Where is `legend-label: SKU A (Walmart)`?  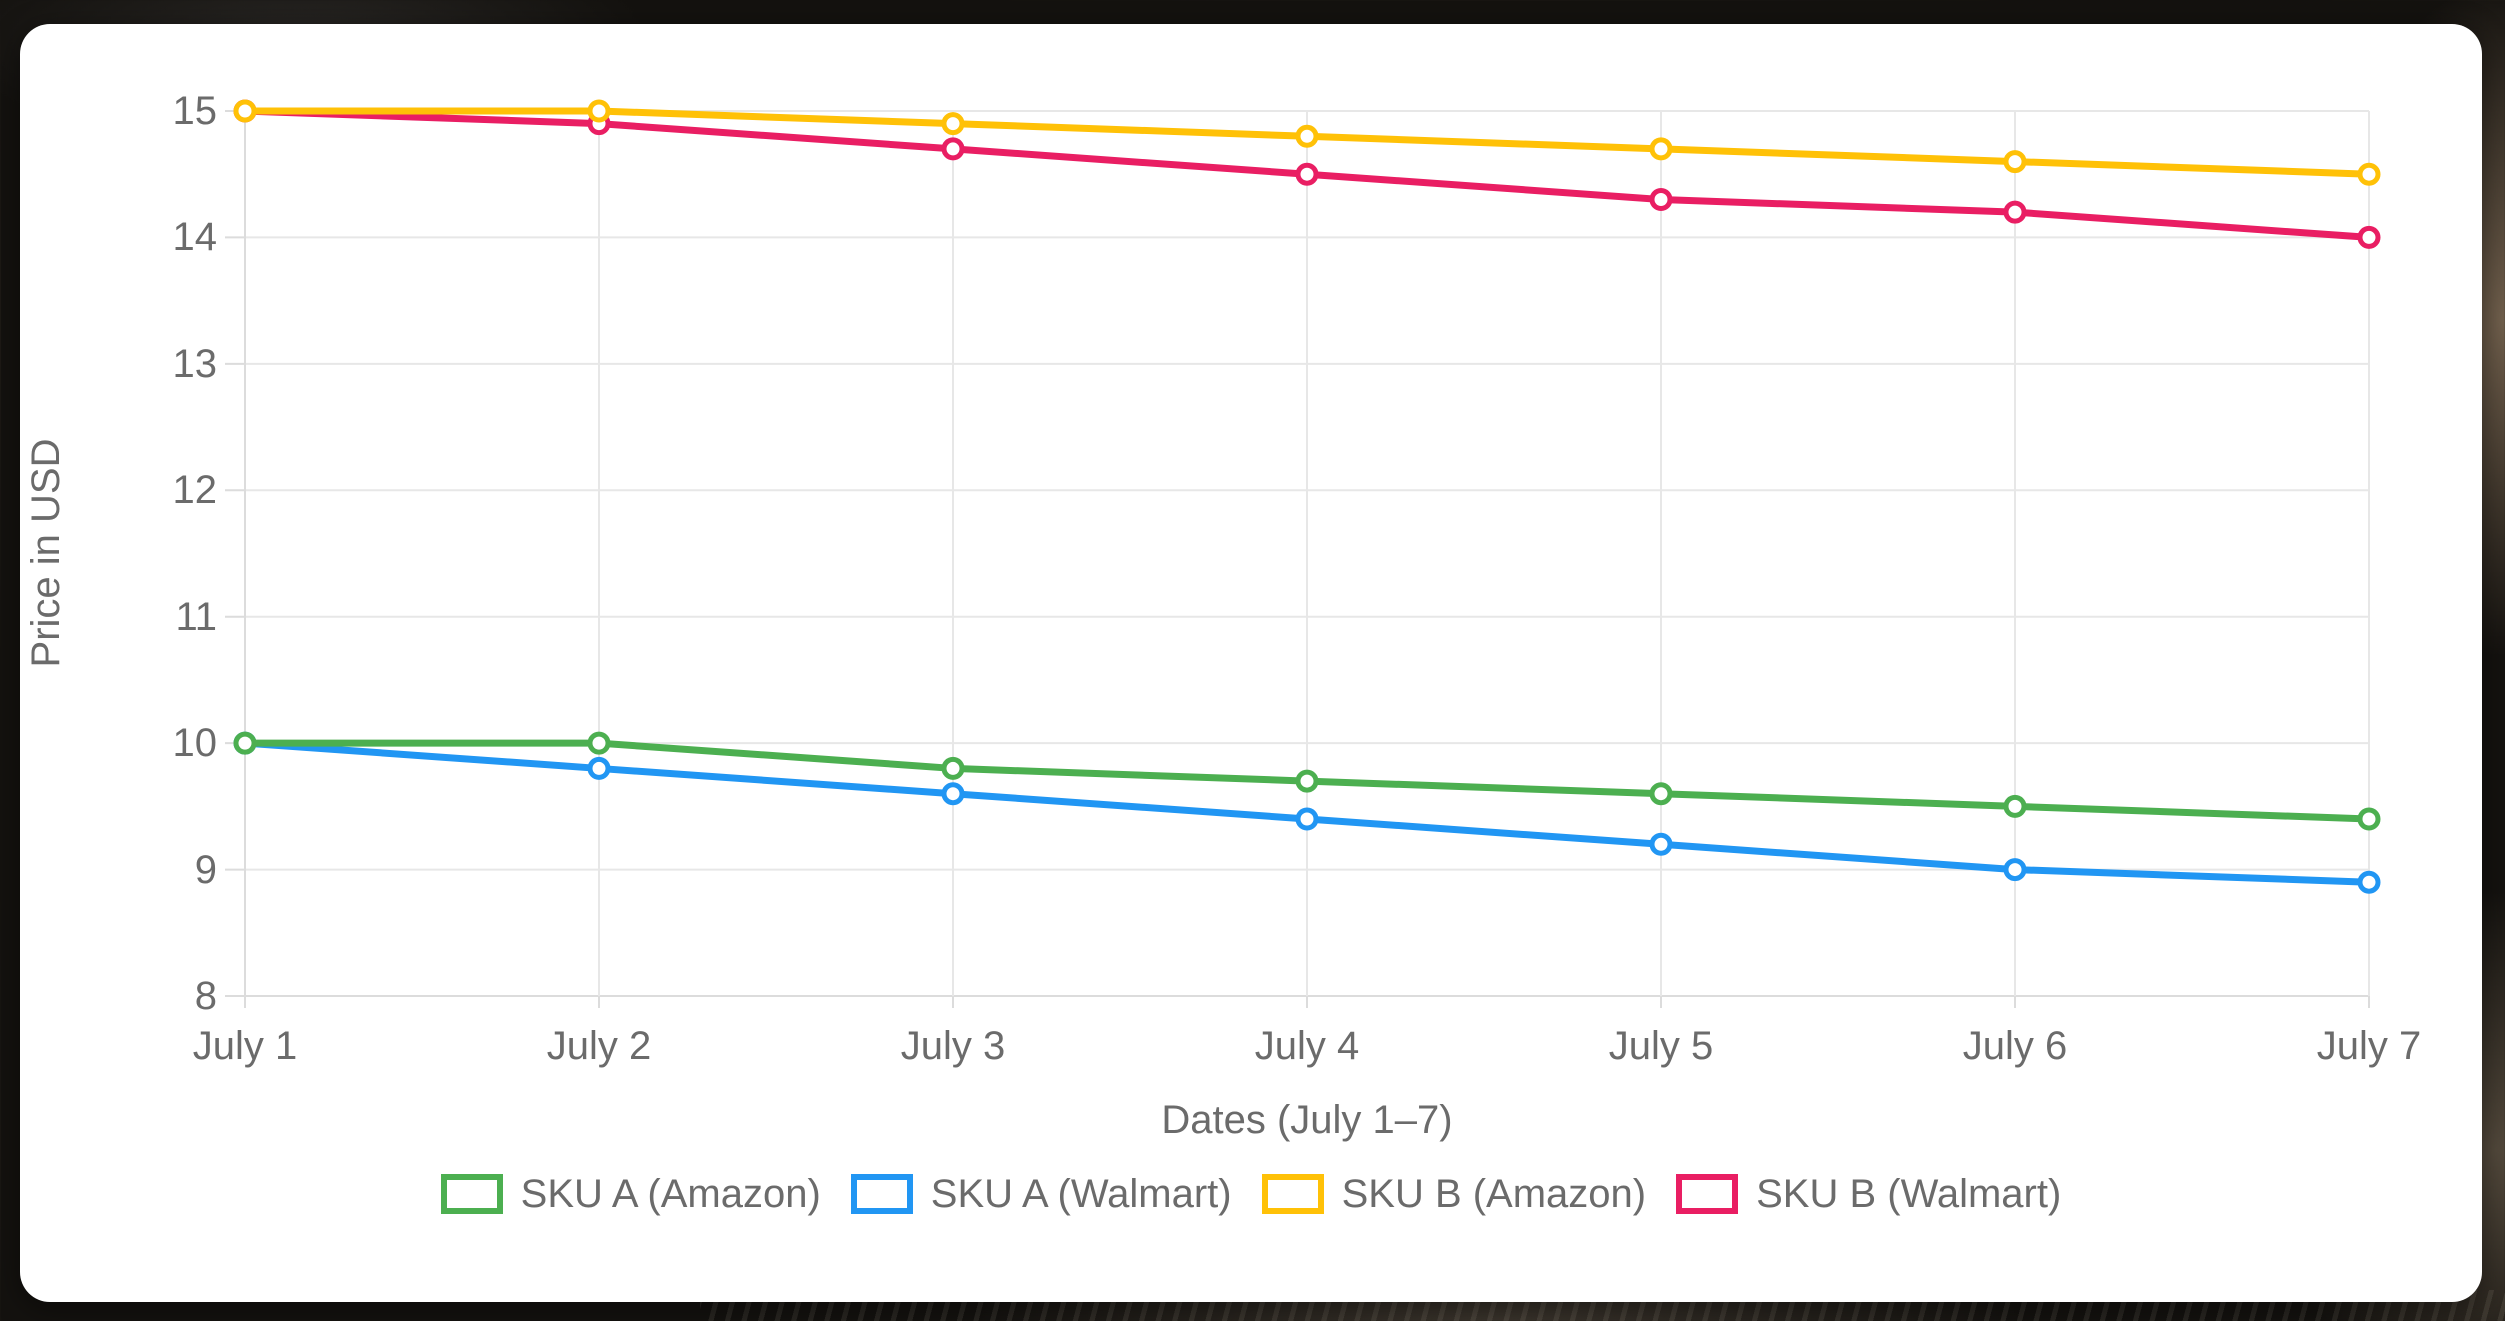 legend-label: SKU A (Walmart) is located at coordinates (1081, 1194).